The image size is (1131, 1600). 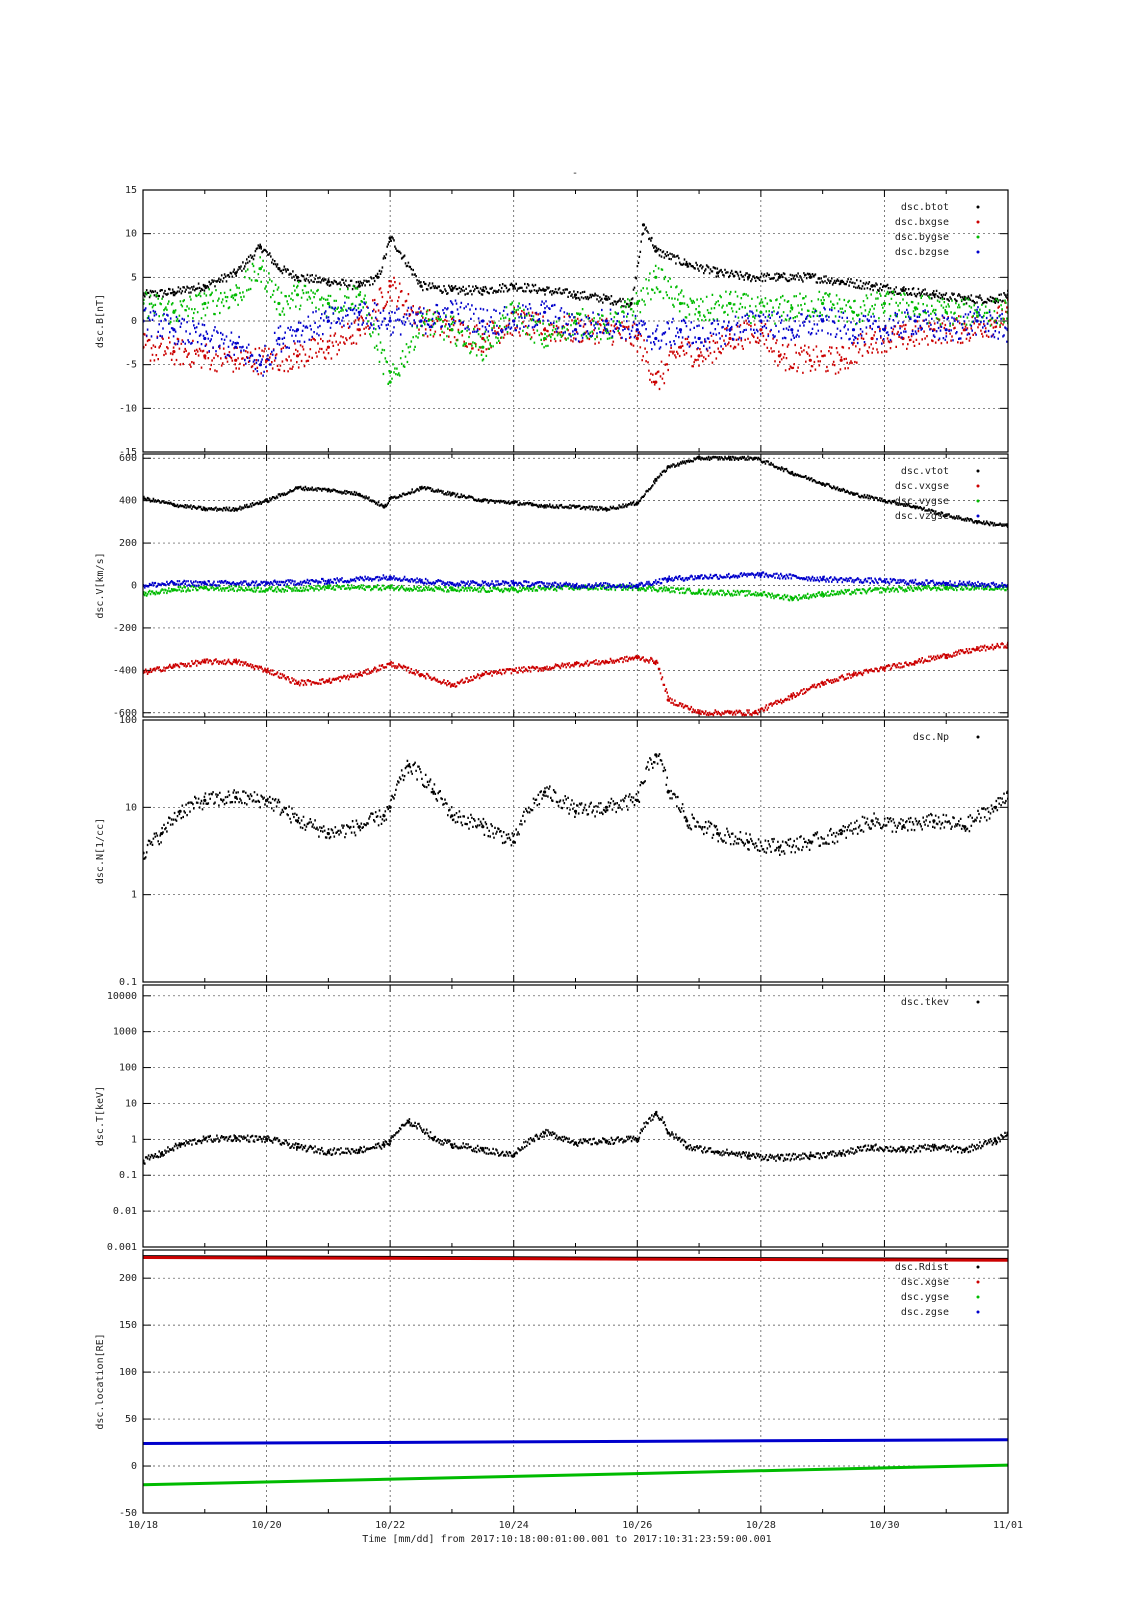 I want to click on legend-entry: dsc.vygse, so click(x=922, y=501).